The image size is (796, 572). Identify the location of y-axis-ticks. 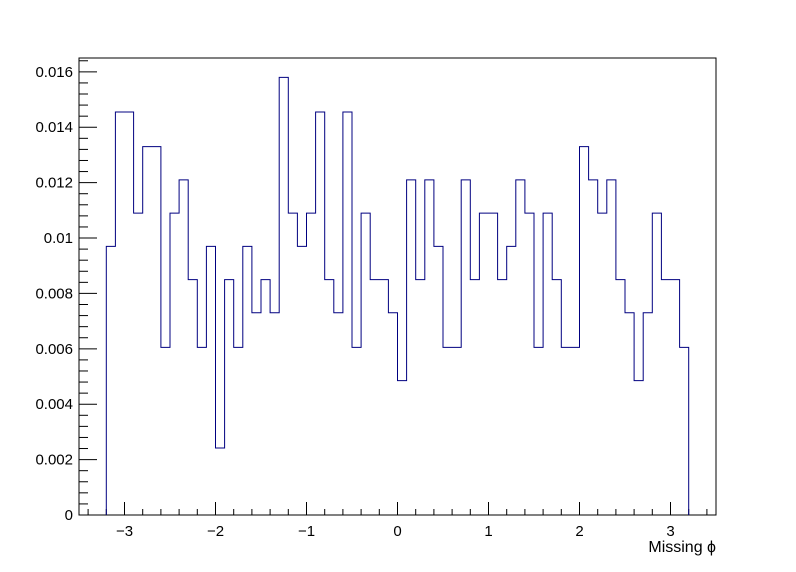
(88, 288).